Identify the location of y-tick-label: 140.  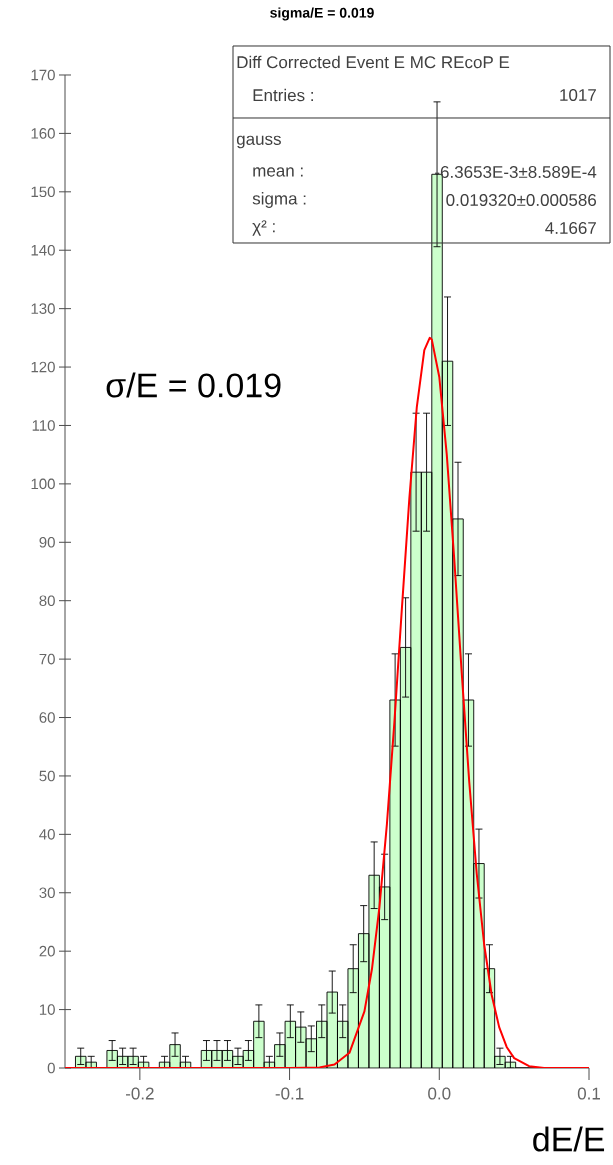
(43, 250).